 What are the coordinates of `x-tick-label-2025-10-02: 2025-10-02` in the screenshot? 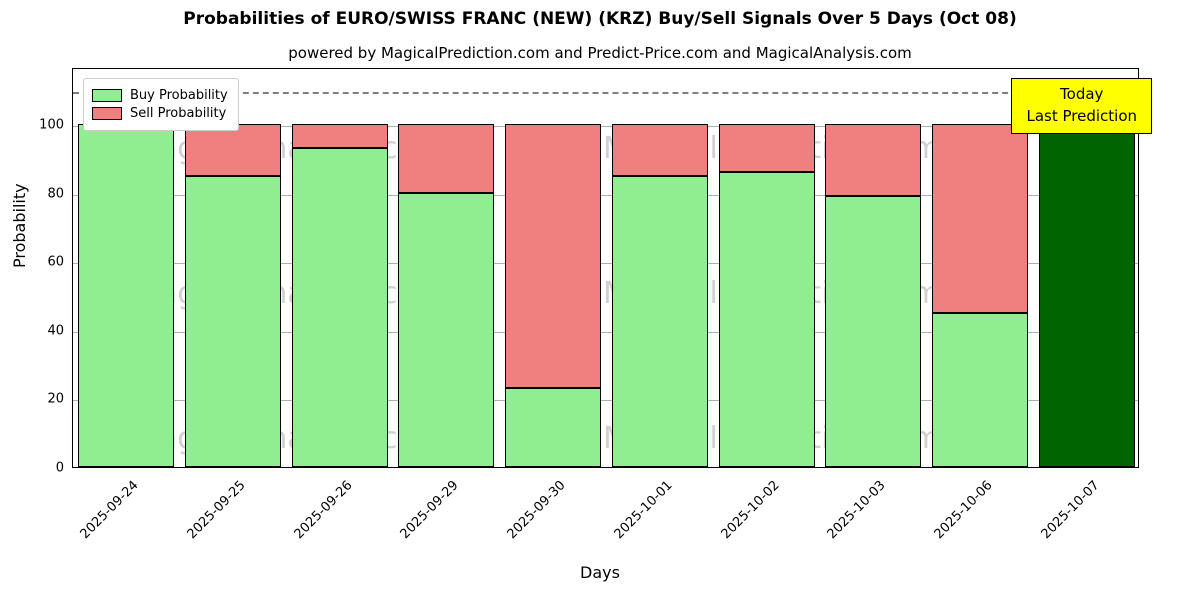 It's located at (750, 510).